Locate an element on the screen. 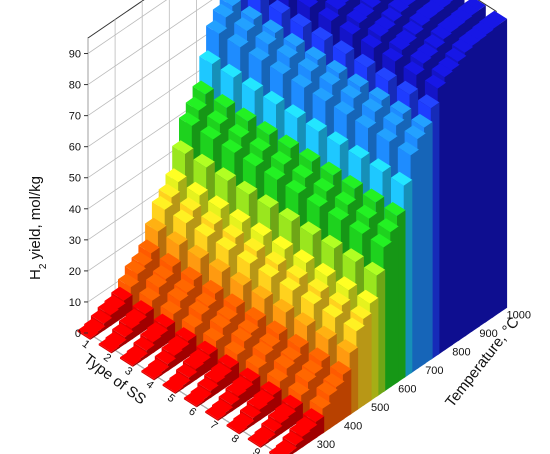 The width and height of the screenshot is (550, 454). z-axis-title-rest: yield, mol/kg is located at coordinates (35, 220).